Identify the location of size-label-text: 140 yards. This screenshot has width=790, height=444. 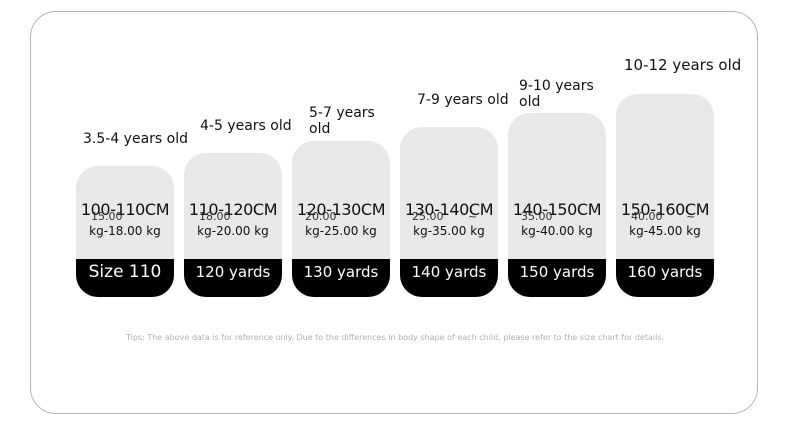
(449, 272).